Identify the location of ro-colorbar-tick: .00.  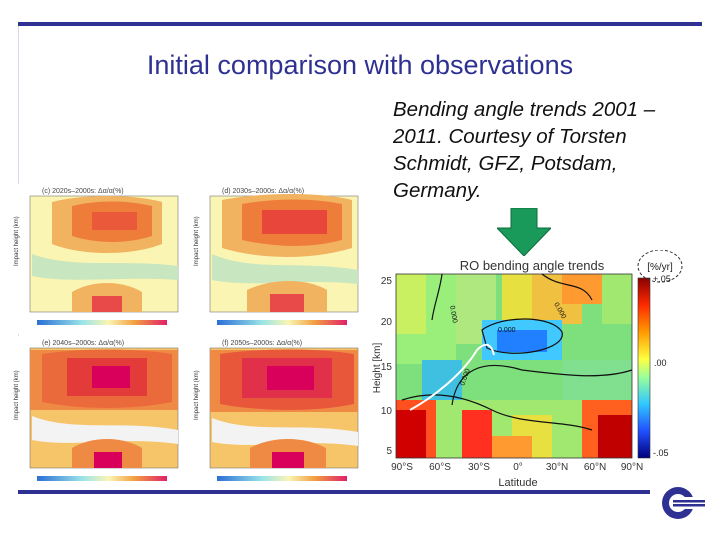
(660, 363).